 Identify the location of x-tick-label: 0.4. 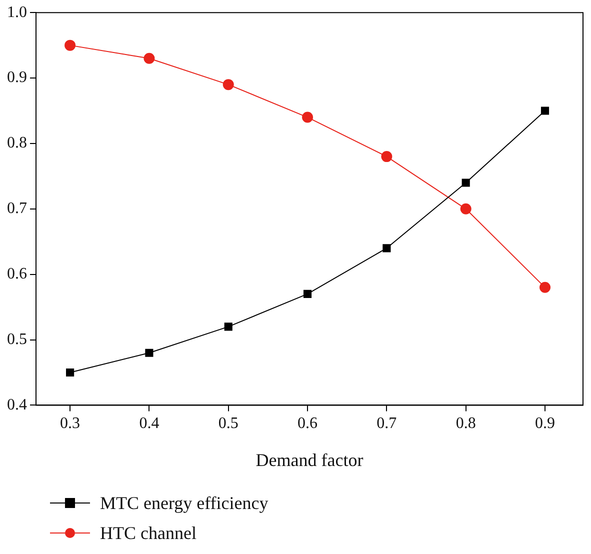
(149, 423).